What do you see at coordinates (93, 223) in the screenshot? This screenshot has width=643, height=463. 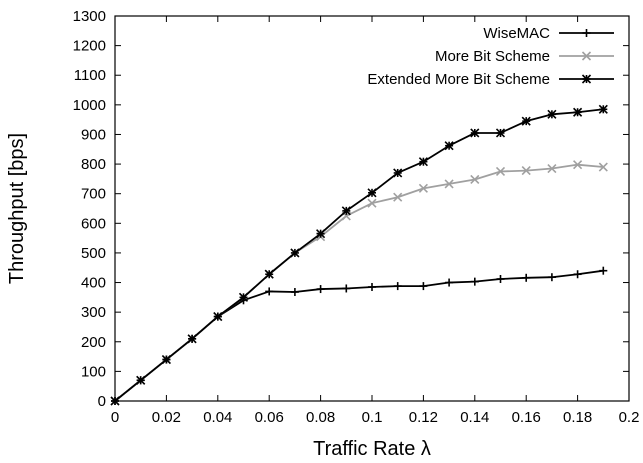 I see `y-tick-label: 600` at bounding box center [93, 223].